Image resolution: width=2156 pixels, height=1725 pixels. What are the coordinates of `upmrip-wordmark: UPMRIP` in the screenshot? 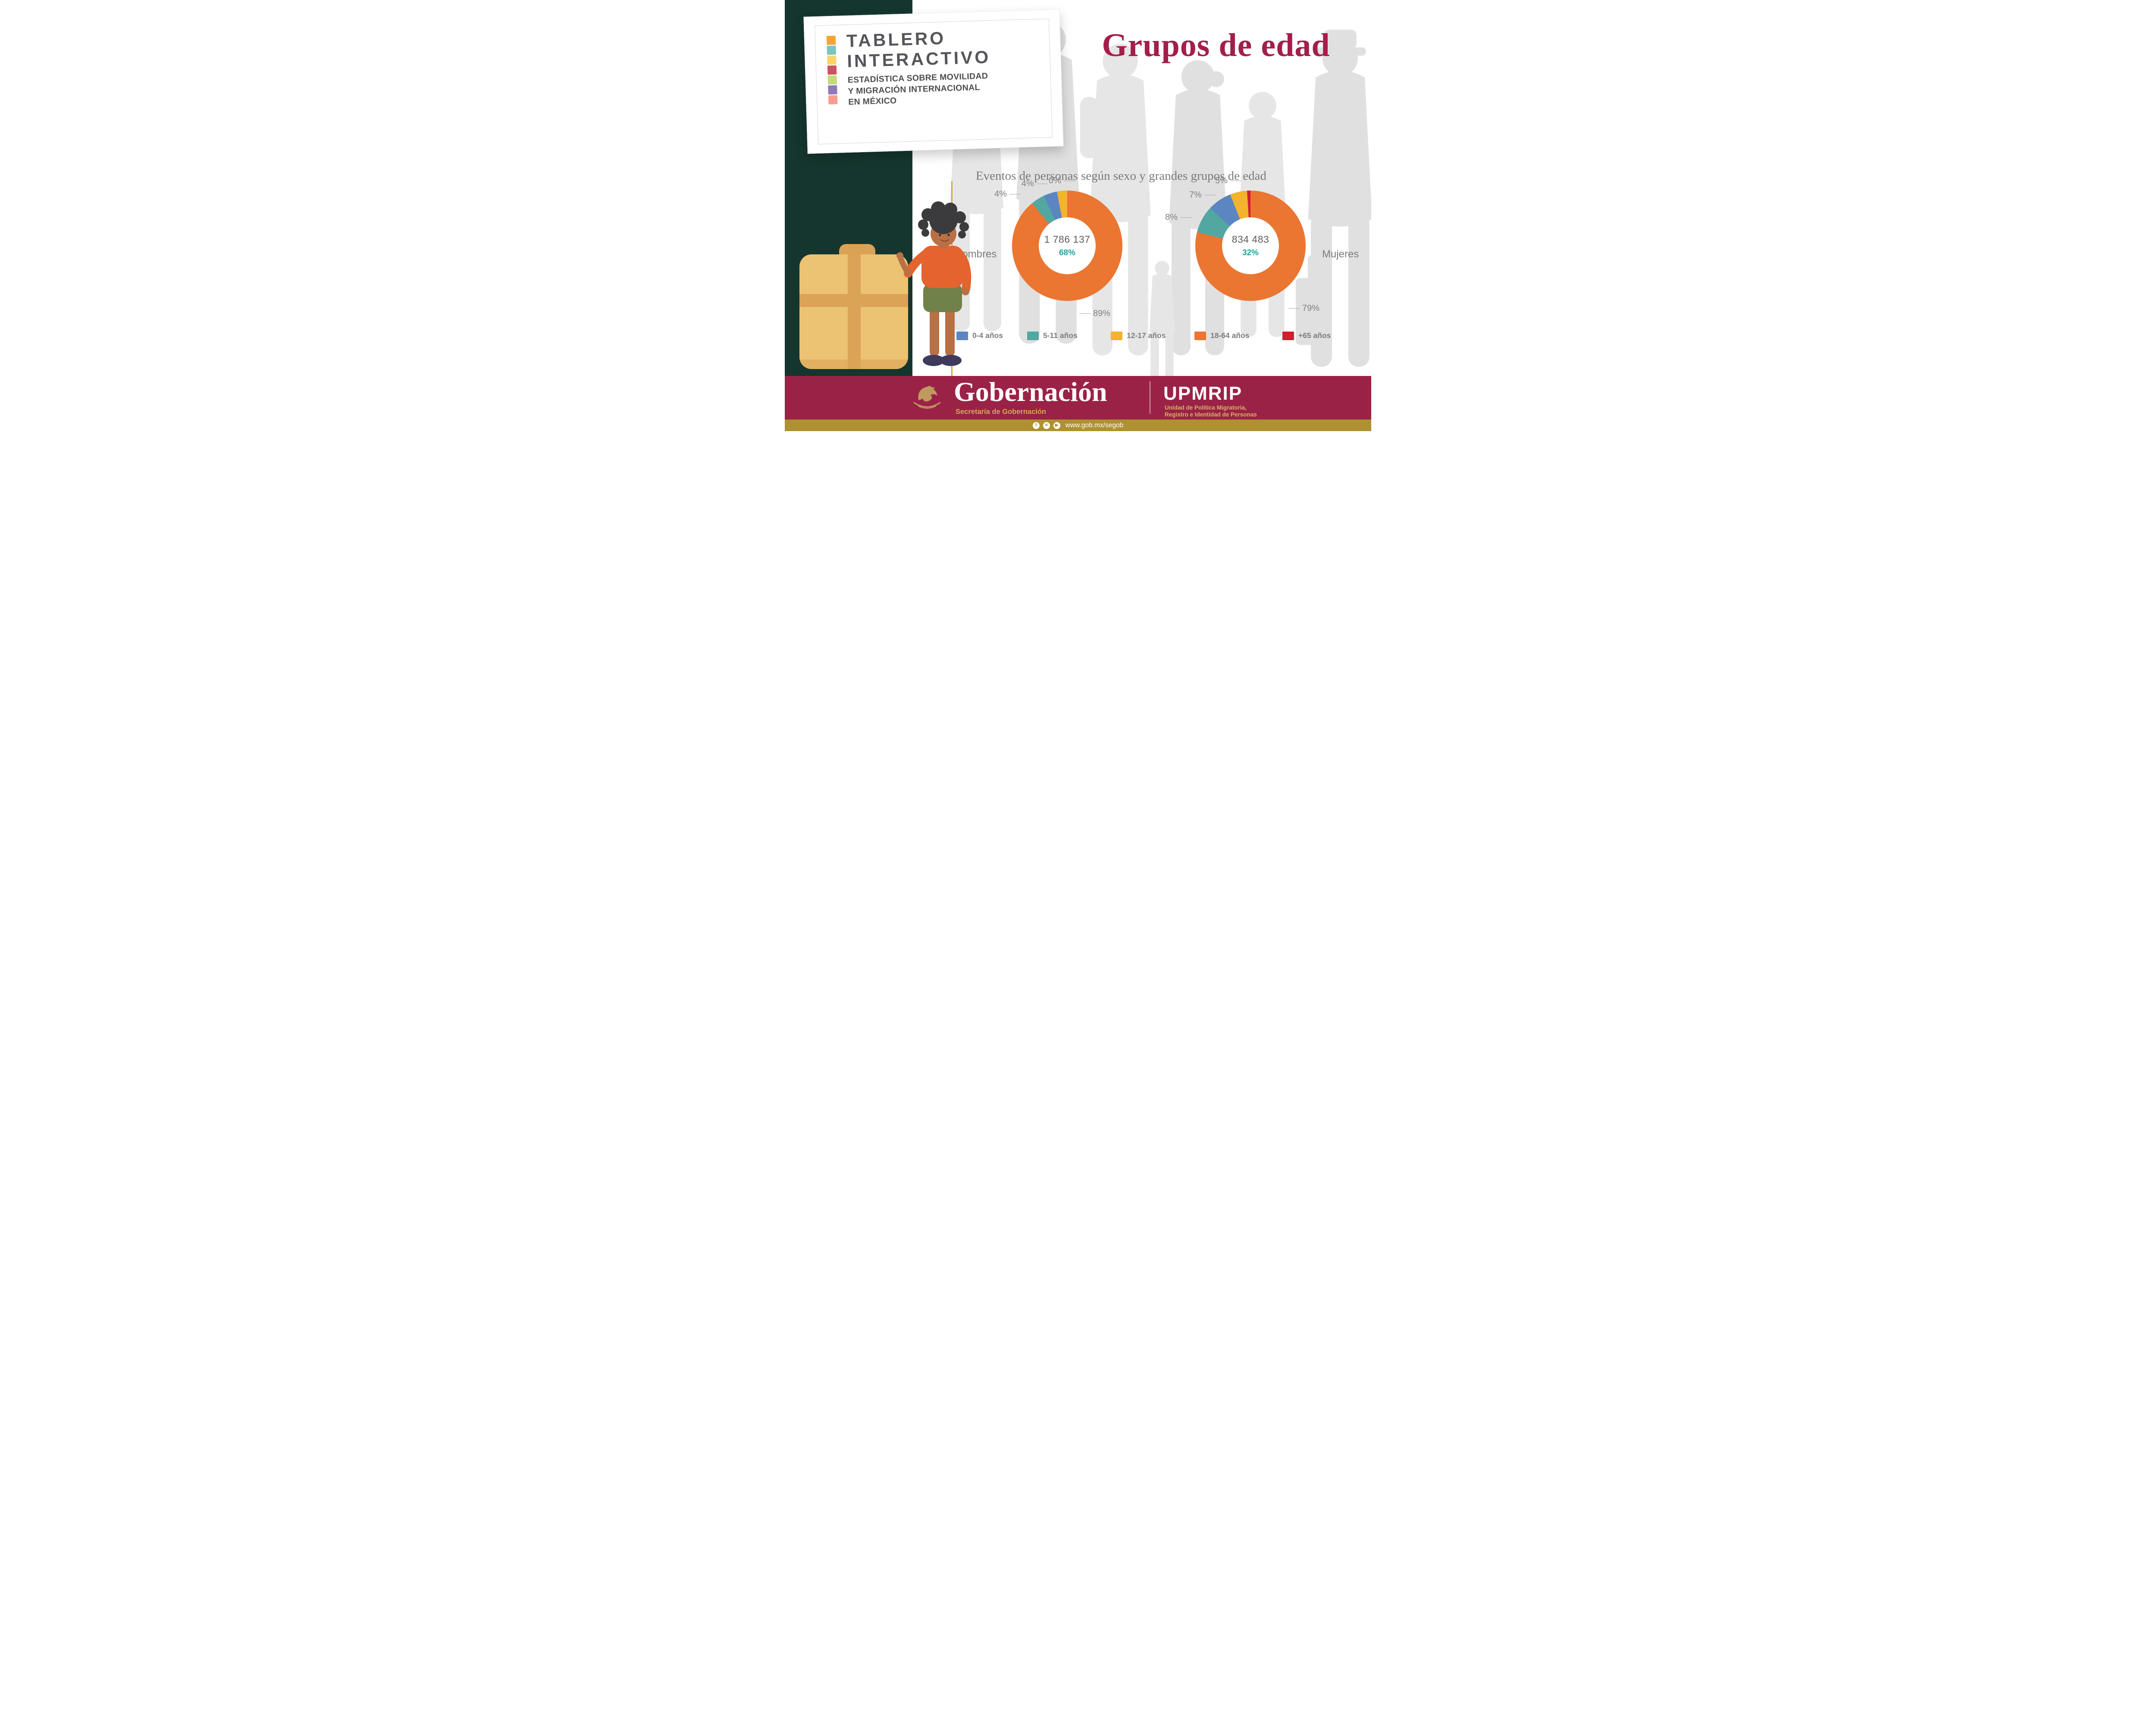 It's located at (1203, 393).